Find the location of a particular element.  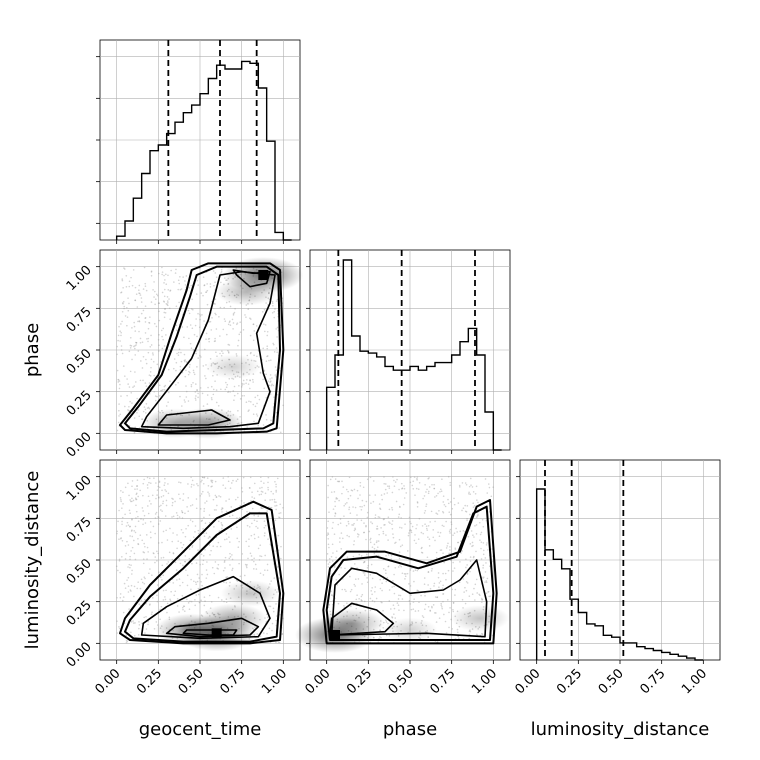

x-tick-label: 0.00 is located at coordinates (527, 681).